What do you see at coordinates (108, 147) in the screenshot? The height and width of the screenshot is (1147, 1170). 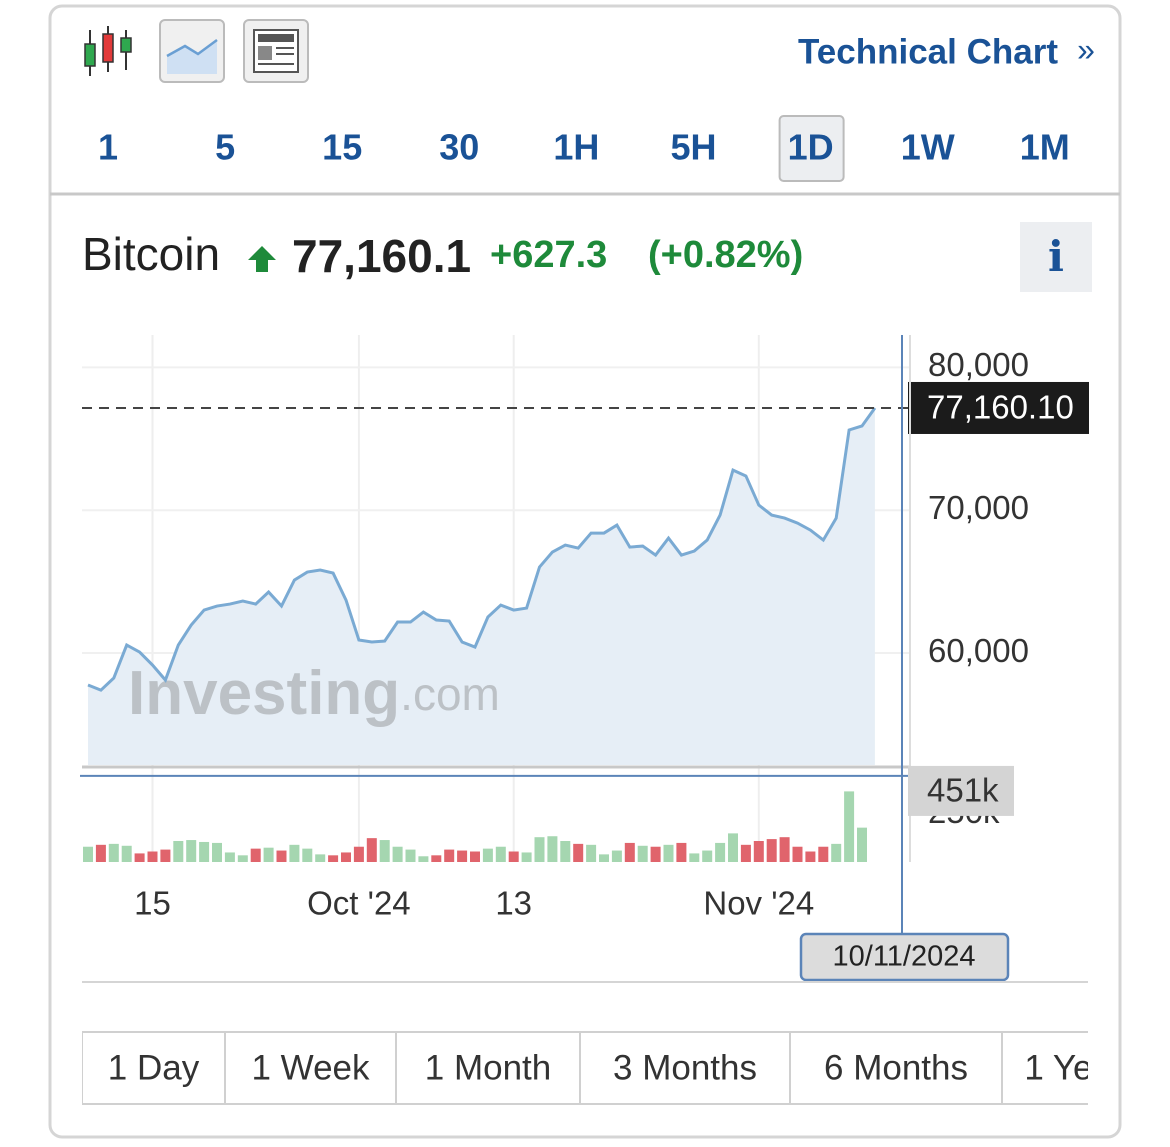 I see `interval-button: 1` at bounding box center [108, 147].